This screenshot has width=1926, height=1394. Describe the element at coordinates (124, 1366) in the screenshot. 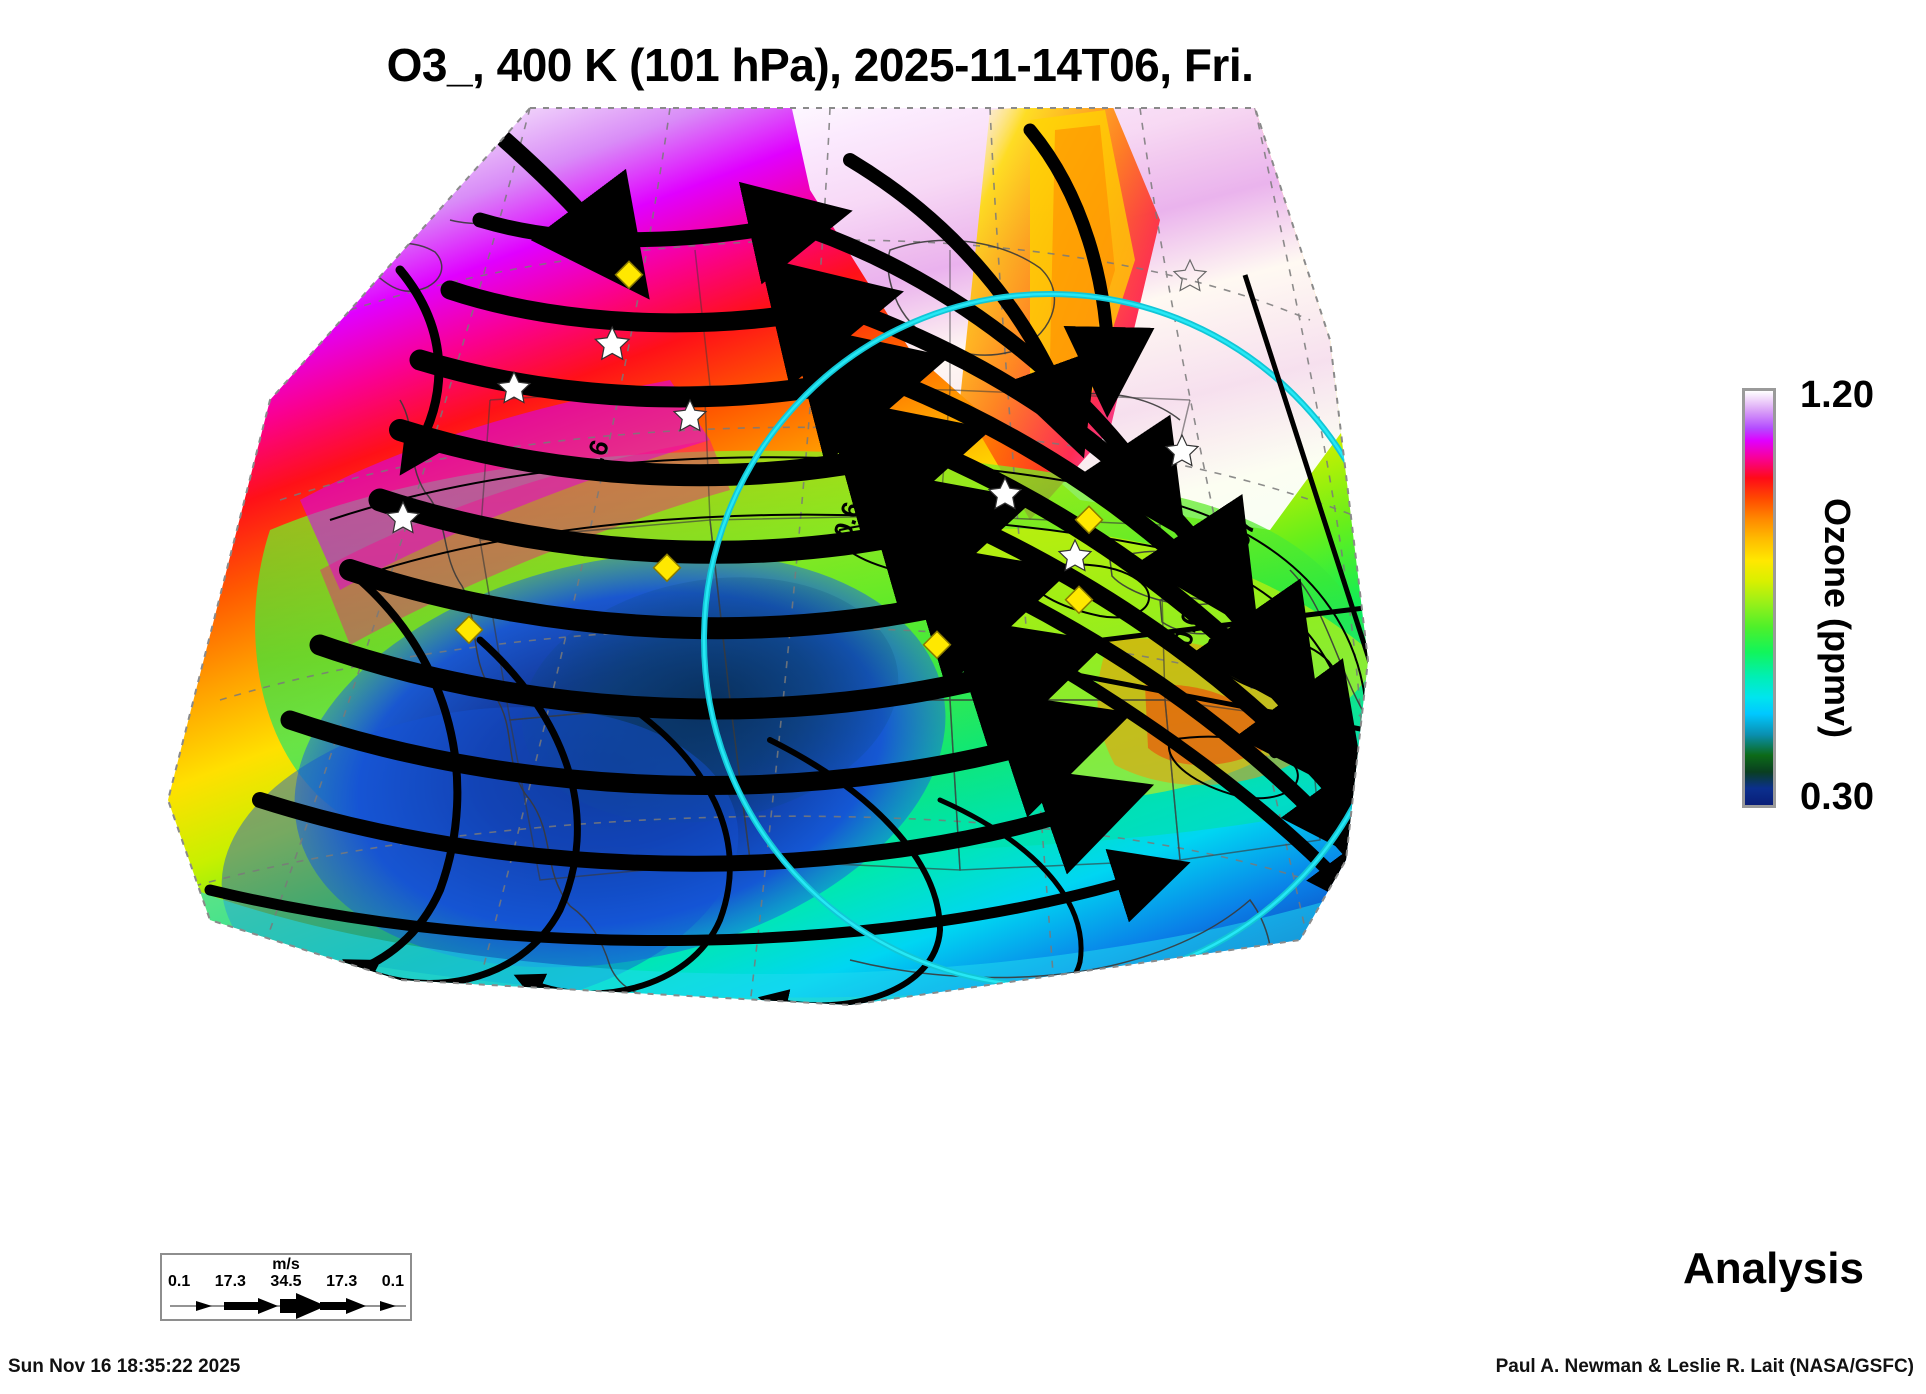

I see `footer-timestamp: Sun Nov 16 18:35:22 2025` at that location.